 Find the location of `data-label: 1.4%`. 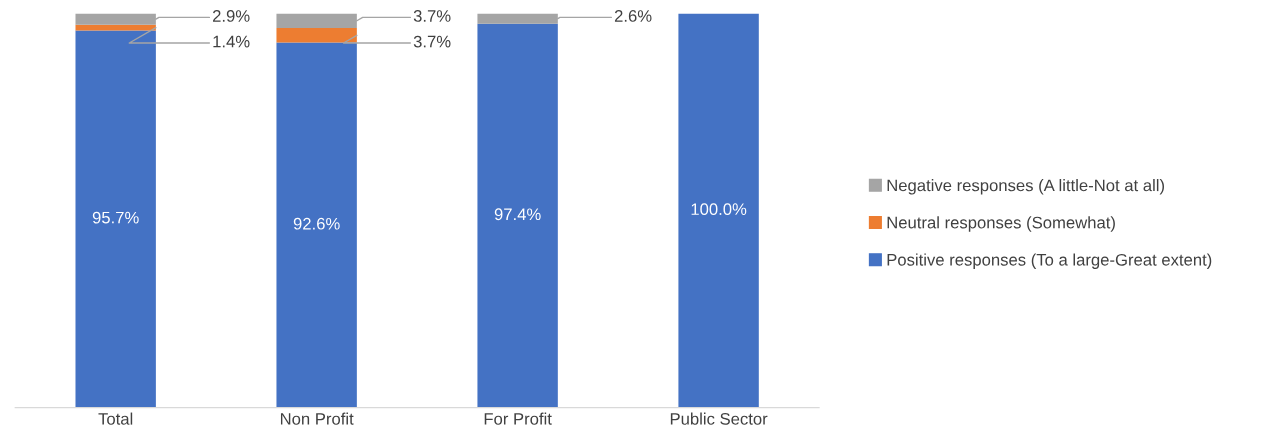

data-label: 1.4% is located at coordinates (231, 41).